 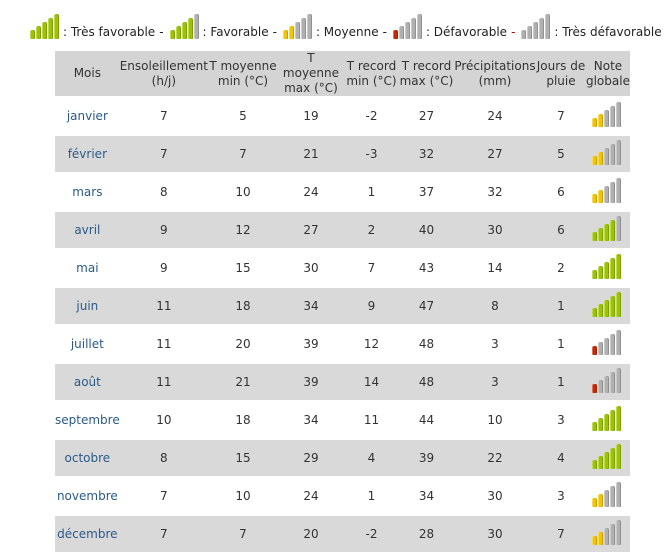 What do you see at coordinates (371, 268) in the screenshot?
I see `record-min-cell: 7` at bounding box center [371, 268].